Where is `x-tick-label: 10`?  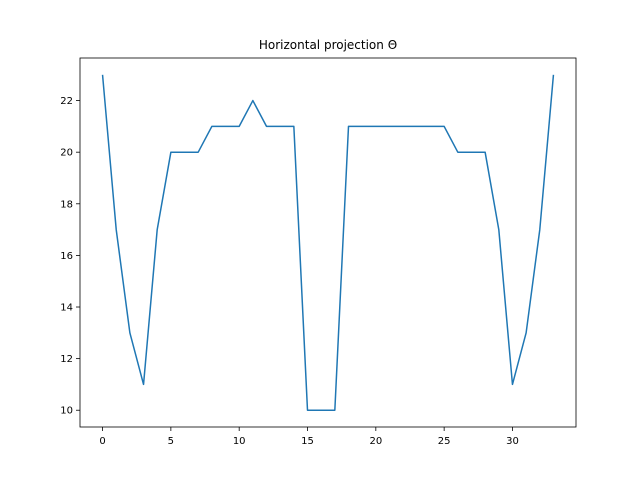
x-tick-label: 10 is located at coordinates (239, 441).